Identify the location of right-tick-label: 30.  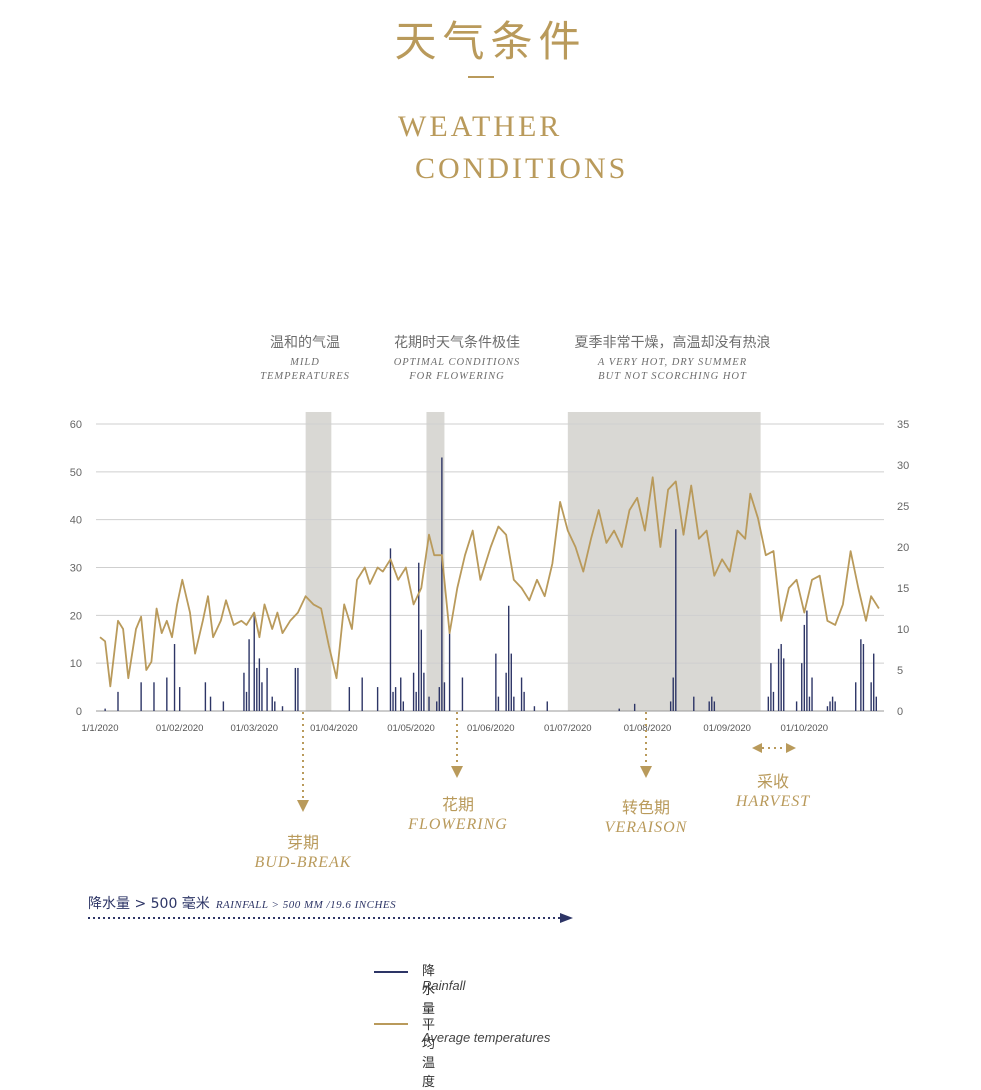
(903, 466).